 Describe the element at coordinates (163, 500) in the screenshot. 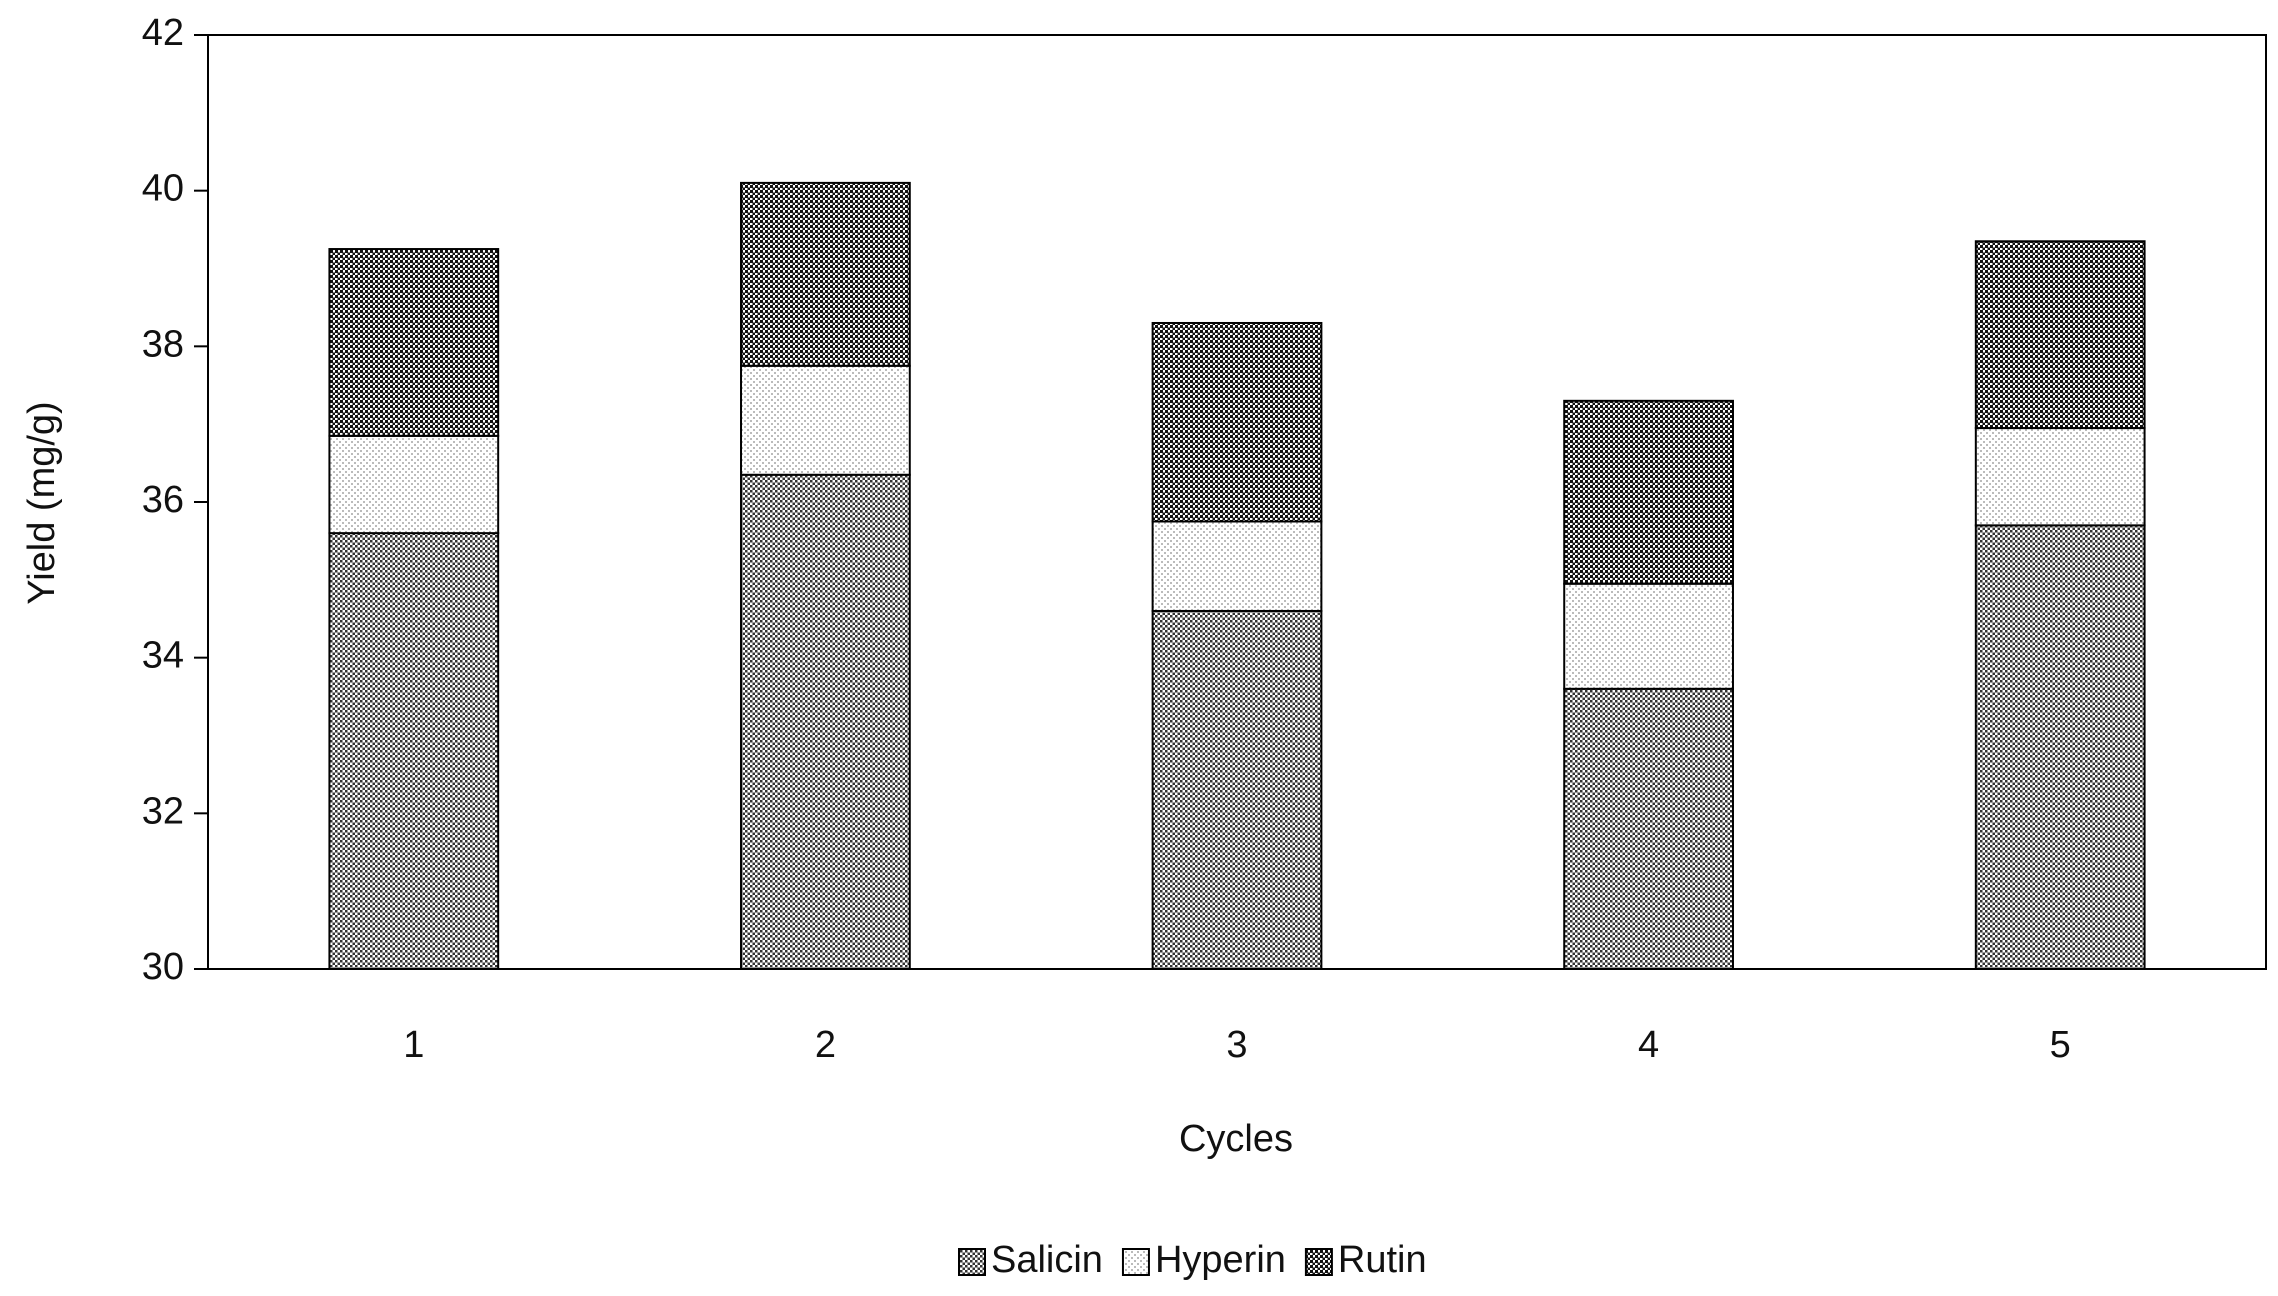

I see `y-tick-label: 36` at that location.